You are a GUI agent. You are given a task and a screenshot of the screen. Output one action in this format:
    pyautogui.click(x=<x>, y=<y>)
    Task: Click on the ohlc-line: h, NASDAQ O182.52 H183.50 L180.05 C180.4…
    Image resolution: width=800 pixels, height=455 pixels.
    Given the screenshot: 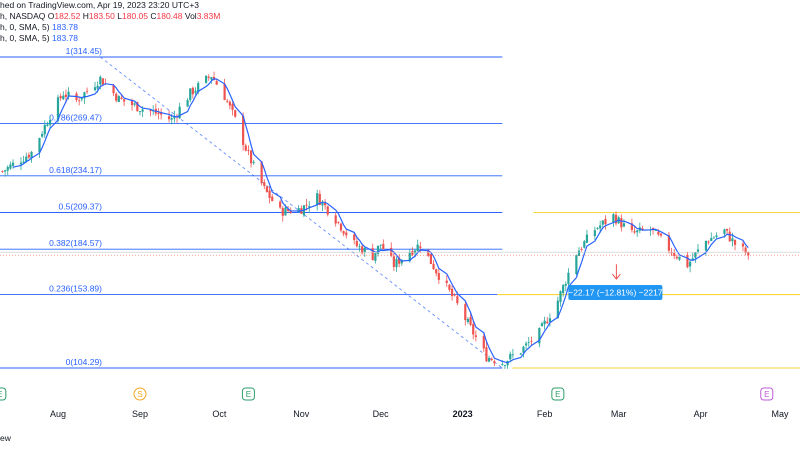 What is the action you would take?
    pyautogui.click(x=110, y=16)
    